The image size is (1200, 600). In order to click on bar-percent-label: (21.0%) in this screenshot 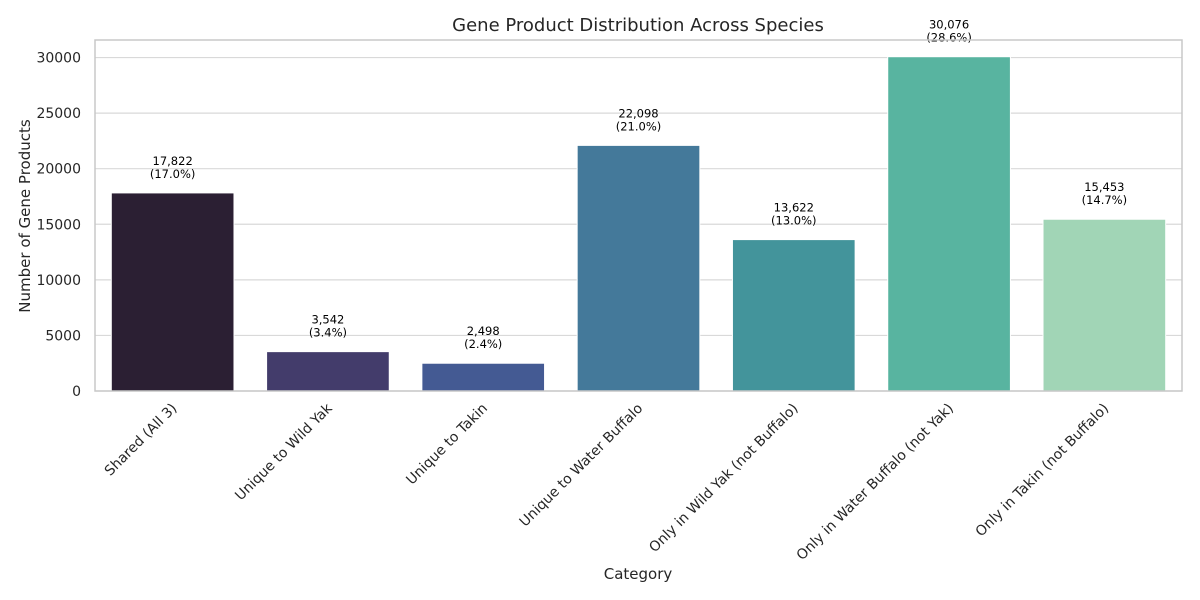, I will do `click(639, 126)`.